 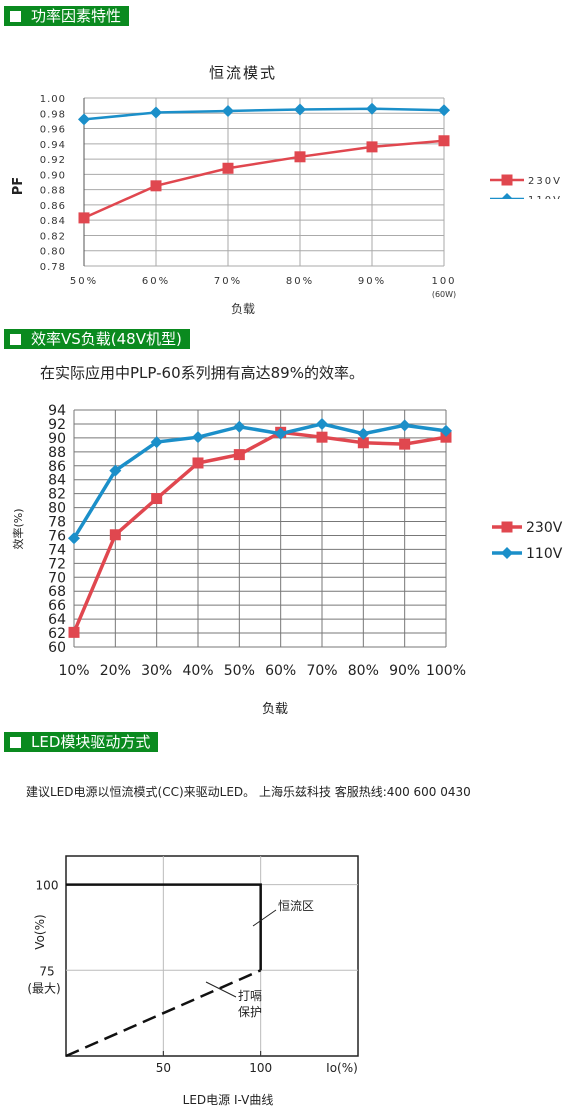 What do you see at coordinates (40, 931) in the screenshot?
I see `y-axis-label: Vo(%)` at bounding box center [40, 931].